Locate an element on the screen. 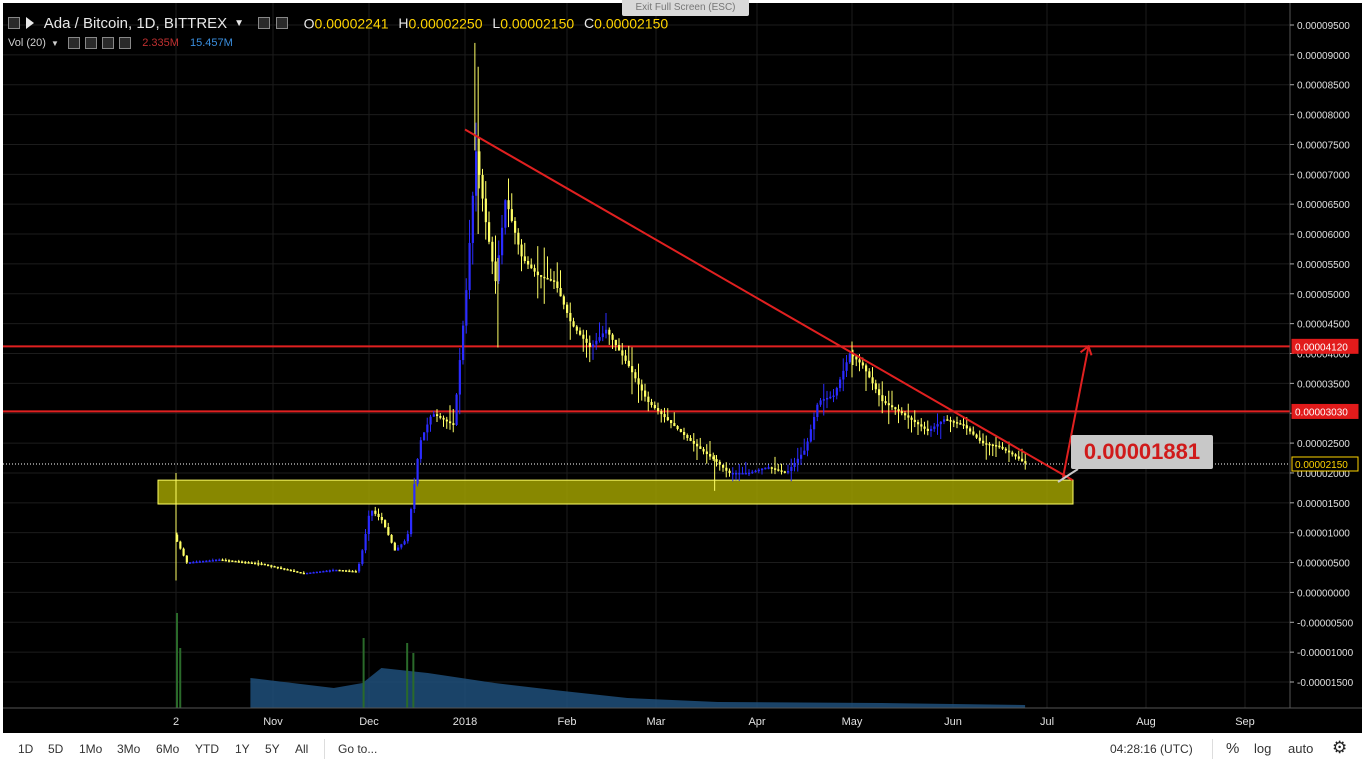 The height and width of the screenshot is (768, 1366). close-icon is located at coordinates (125, 43).